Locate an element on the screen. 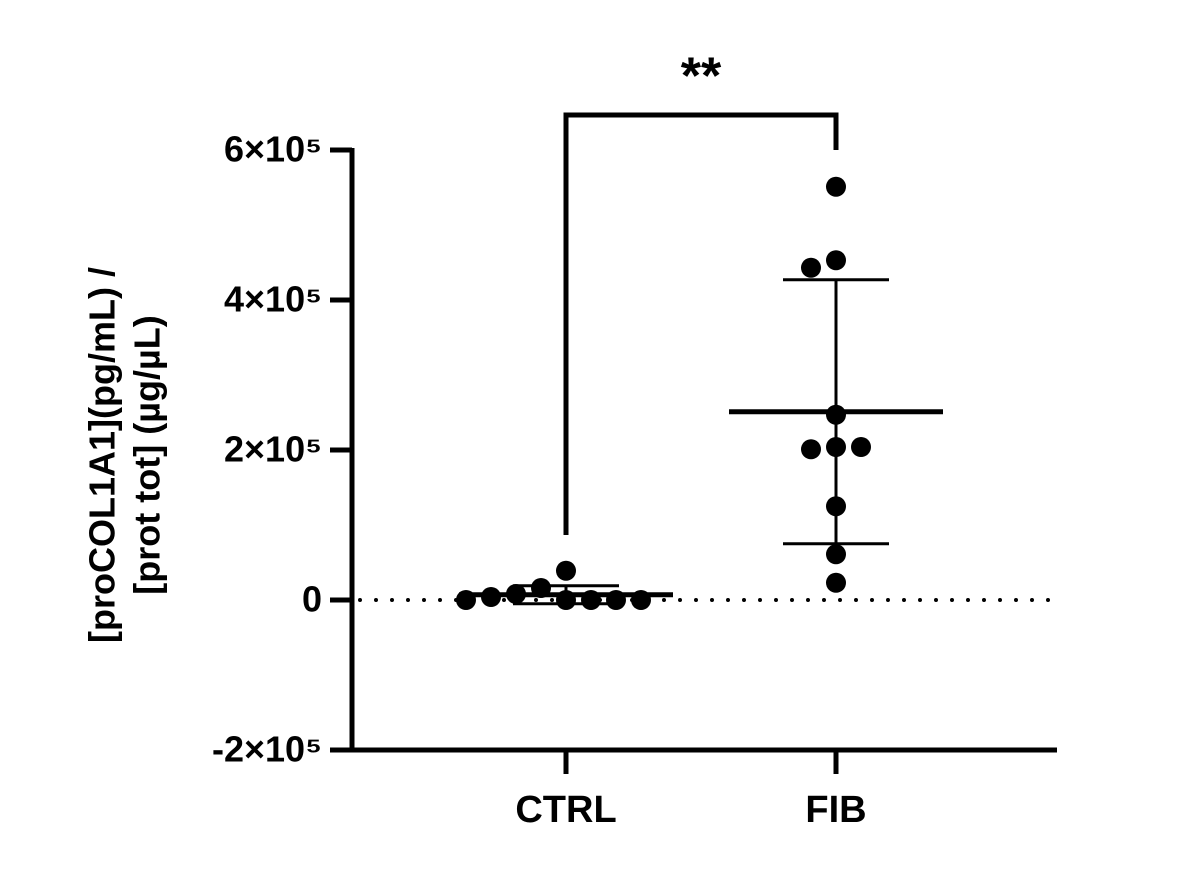  significance-label: ** is located at coordinates (701, 77).